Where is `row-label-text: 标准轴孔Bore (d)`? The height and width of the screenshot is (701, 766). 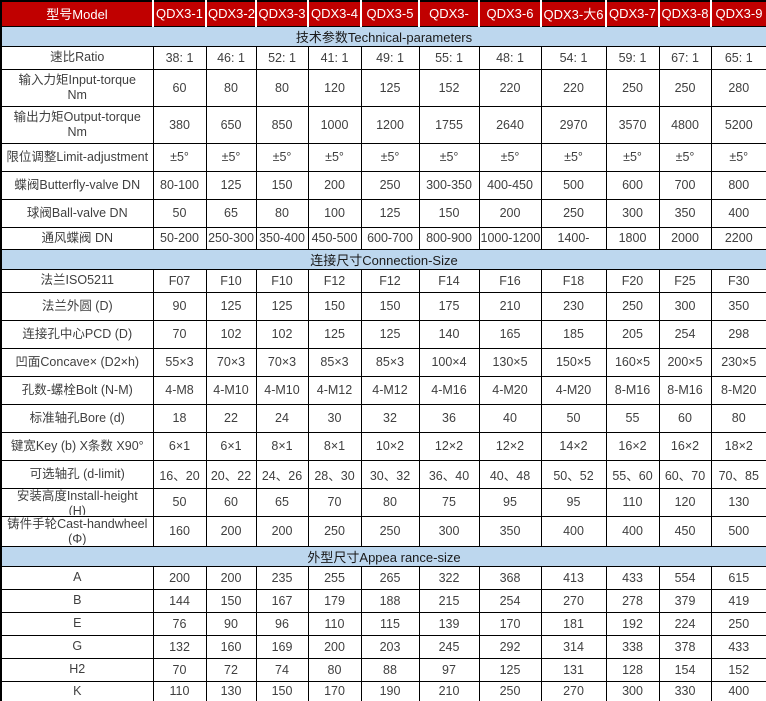 row-label-text: 标准轴孔Bore (d) is located at coordinates (77, 417).